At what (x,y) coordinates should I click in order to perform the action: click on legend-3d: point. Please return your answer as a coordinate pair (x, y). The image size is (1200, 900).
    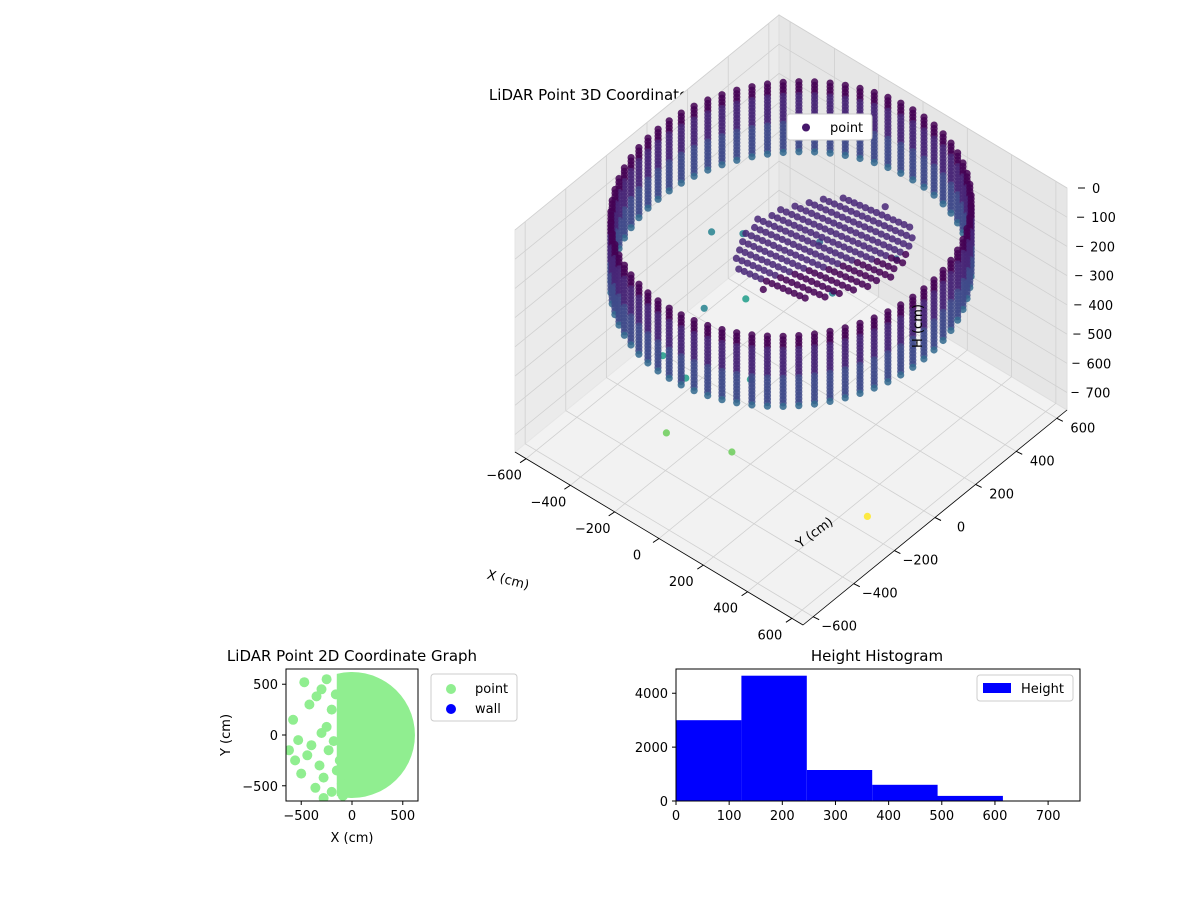
    Looking at the image, I should click on (829, 127).